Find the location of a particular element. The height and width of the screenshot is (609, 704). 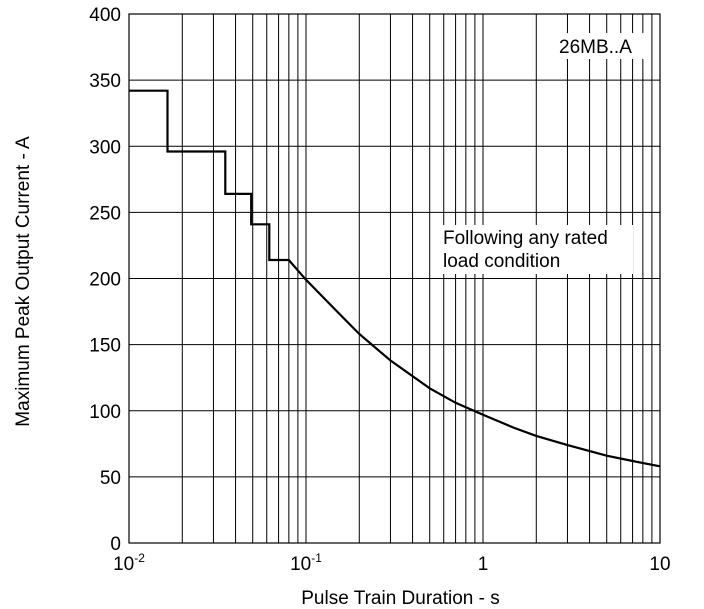

y-tick-label: 250 is located at coordinates (105, 213).